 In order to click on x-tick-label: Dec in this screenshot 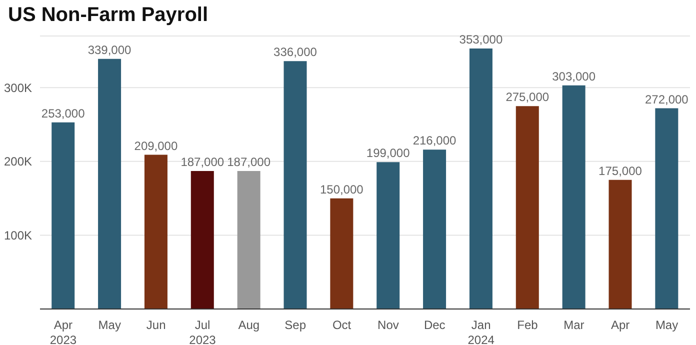, I will do `click(435, 325)`.